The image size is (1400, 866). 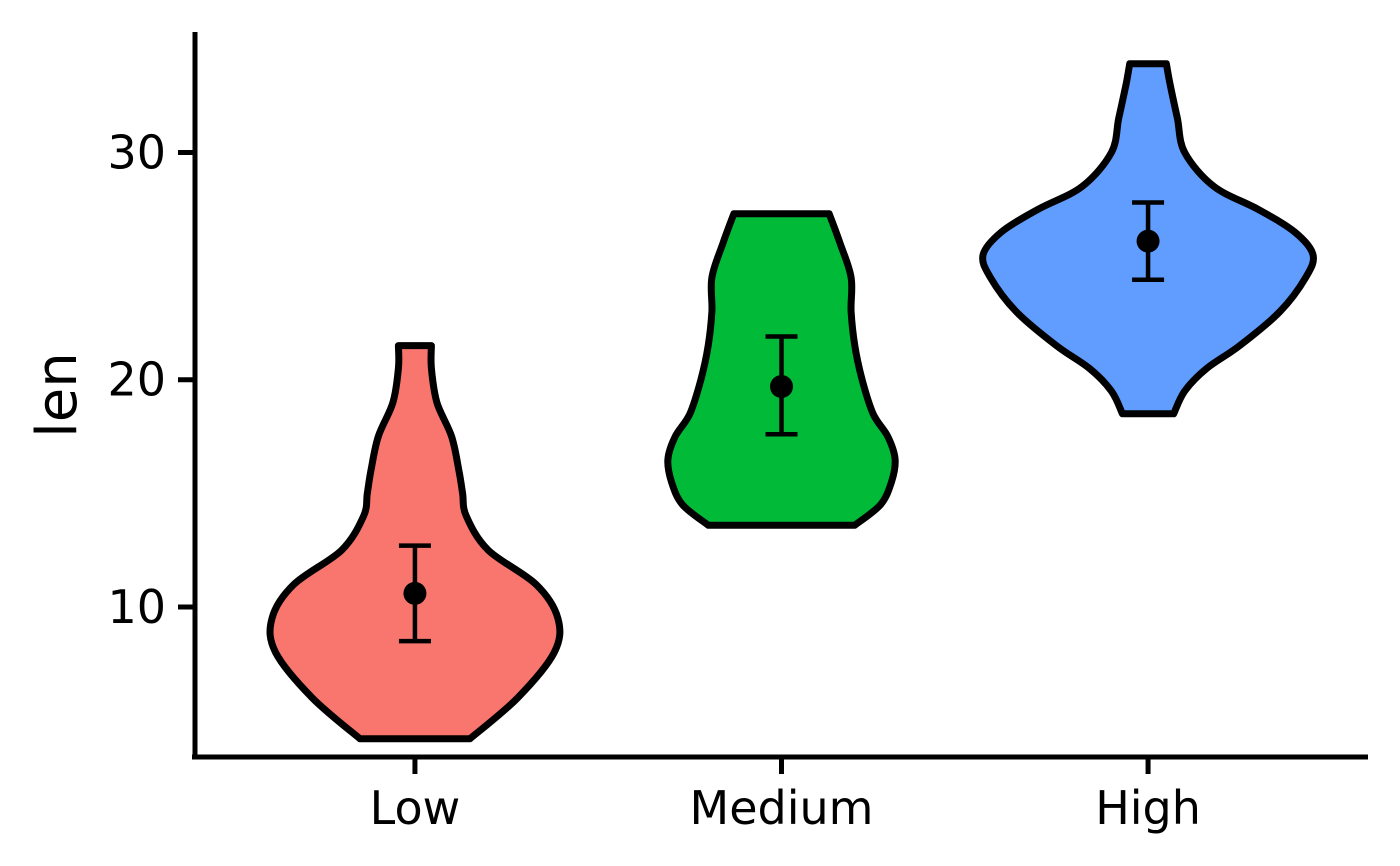 What do you see at coordinates (415, 593) in the screenshot?
I see `mean-point-low` at bounding box center [415, 593].